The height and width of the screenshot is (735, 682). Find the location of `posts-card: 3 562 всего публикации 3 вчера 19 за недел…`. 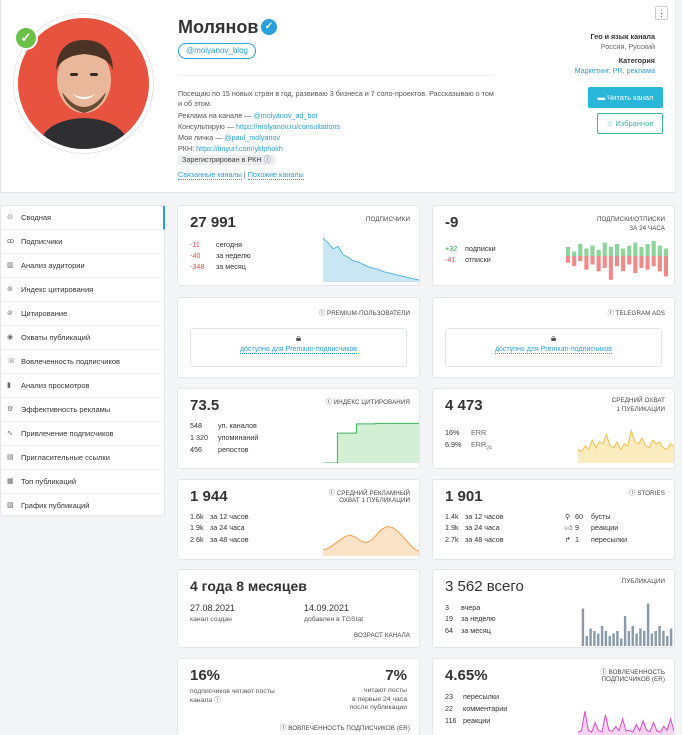

posts-card: 3 562 всего публикации 3 вчера 19 за недел… is located at coordinates (553, 608).